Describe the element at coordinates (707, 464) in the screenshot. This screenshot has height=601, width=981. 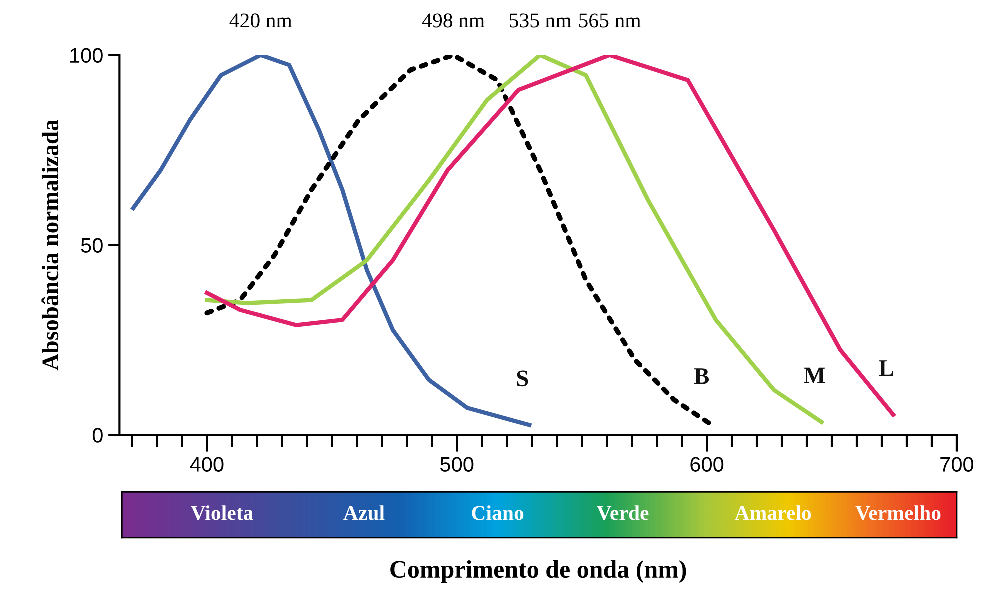
I see `x-tick-label: 600` at that location.